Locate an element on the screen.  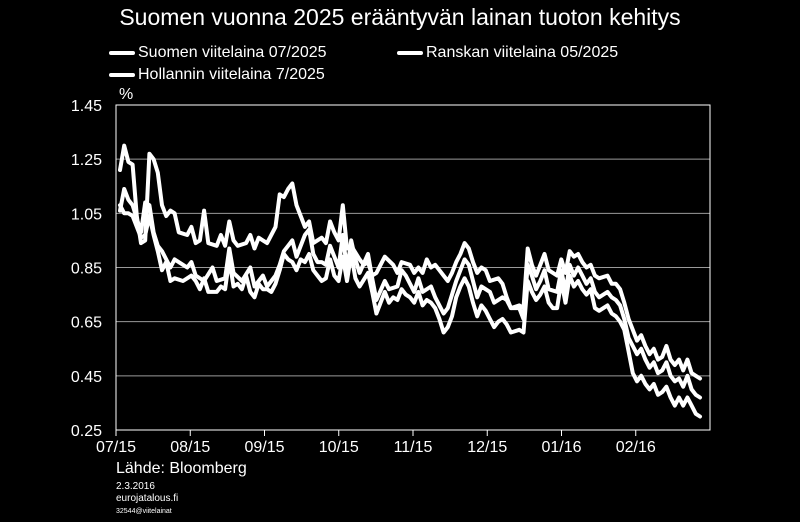
y-tick-label: 1.05 is located at coordinates (86, 214).